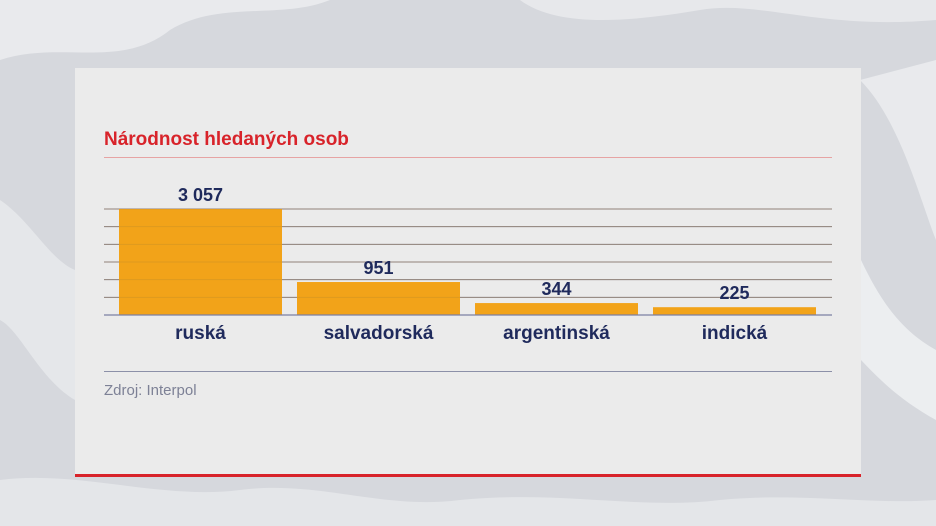 The height and width of the screenshot is (526, 936). What do you see at coordinates (471, 333) in the screenshot?
I see `category-labels: ruská salvadorská argentinská indická` at bounding box center [471, 333].